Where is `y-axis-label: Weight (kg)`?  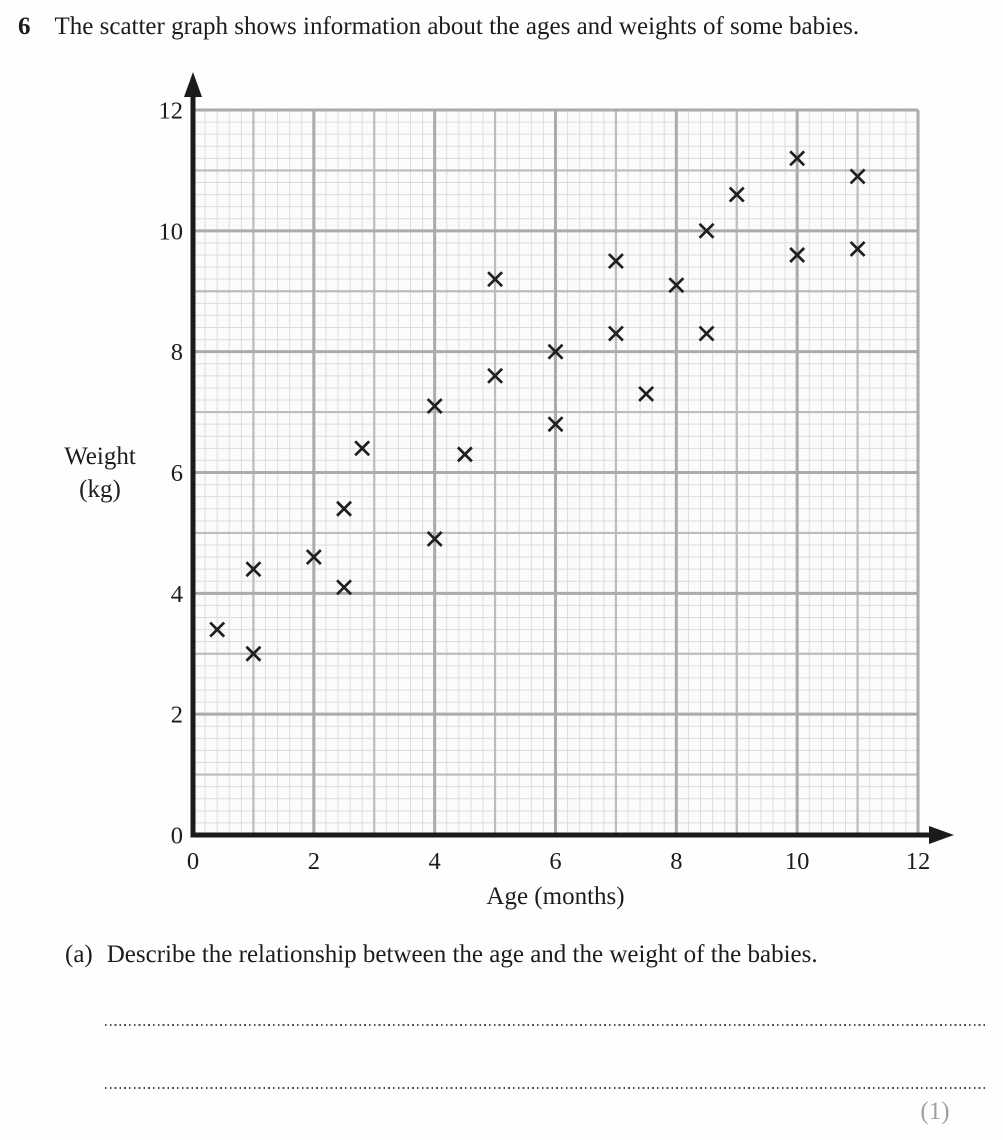
y-axis-label: Weight (kg) is located at coordinates (100, 473).